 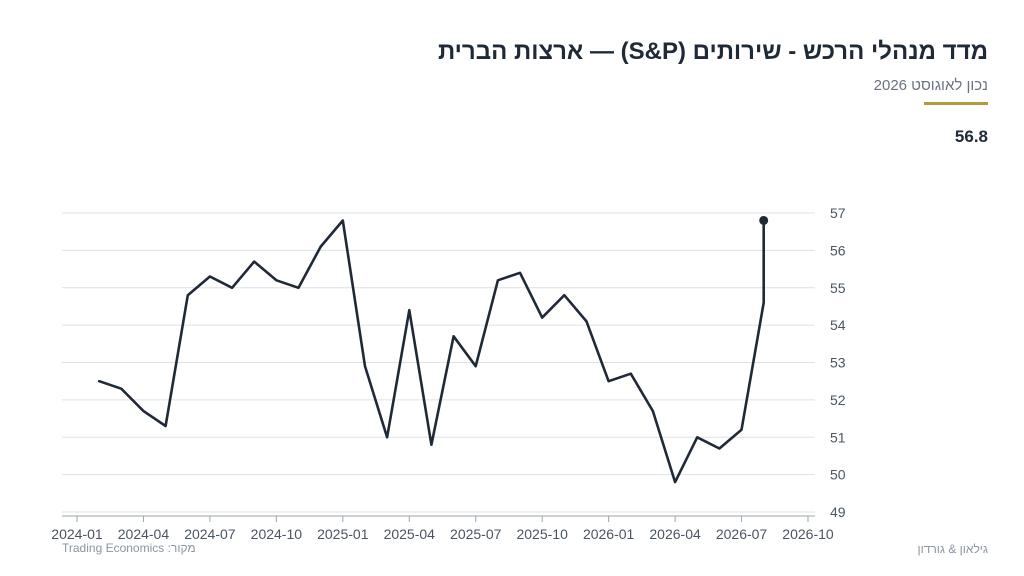 I want to click on x-tick-label: 2025-04, so click(x=410, y=534).